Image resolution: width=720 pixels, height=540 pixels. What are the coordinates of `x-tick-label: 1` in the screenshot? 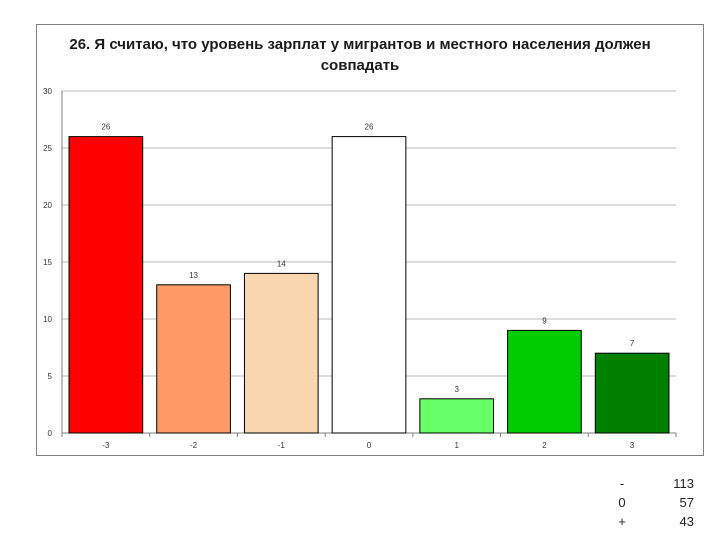 It's located at (456, 445).